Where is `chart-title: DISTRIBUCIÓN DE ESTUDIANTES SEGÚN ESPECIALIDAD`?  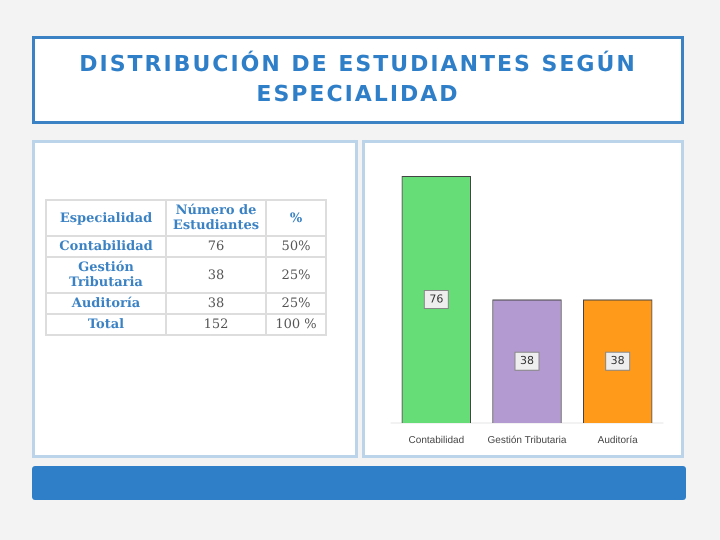 chart-title: DISTRIBUCIÓN DE ESTUDIANTES SEGÚN ESPECIALIDAD is located at coordinates (358, 80).